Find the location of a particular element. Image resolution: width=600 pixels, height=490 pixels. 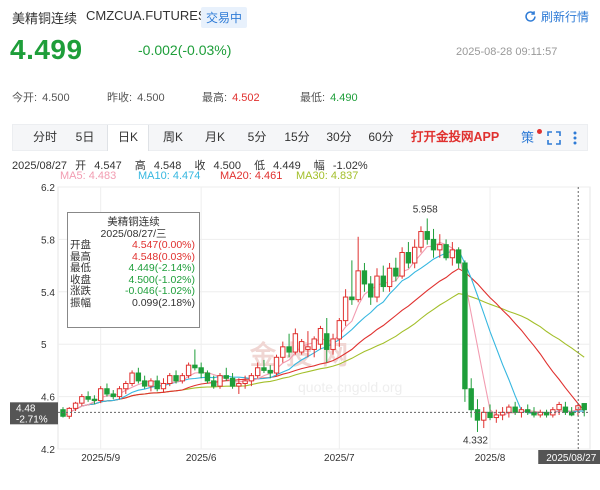

tab-15min: 15分 is located at coordinates (297, 137).